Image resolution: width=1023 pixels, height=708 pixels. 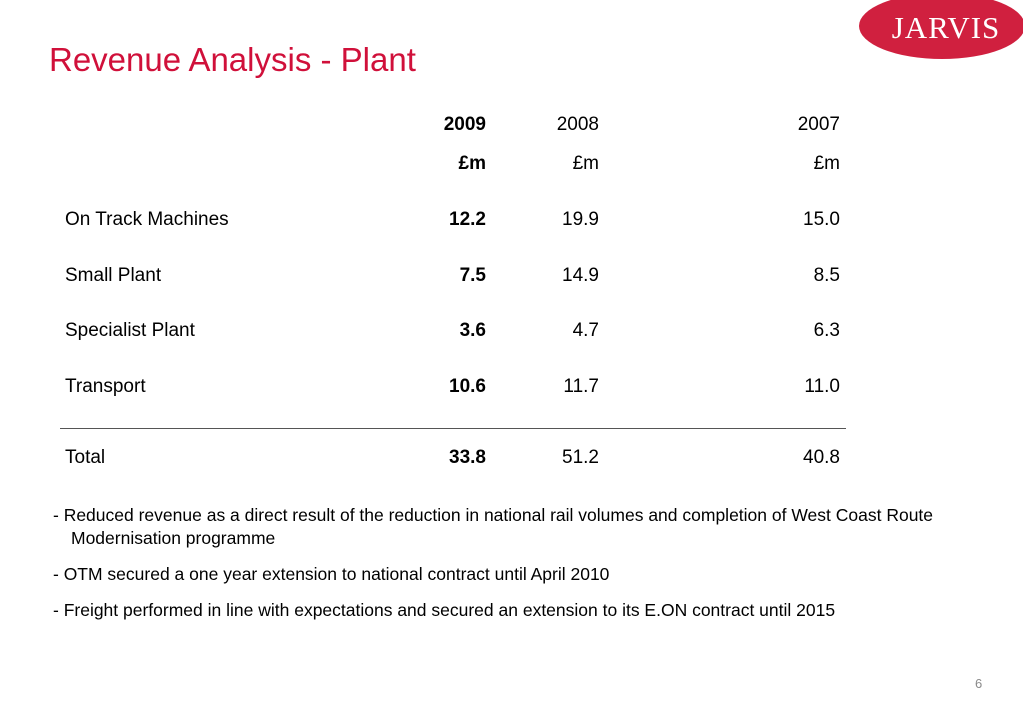 I want to click on row-value-2008: 11.7, so click(x=581, y=386).